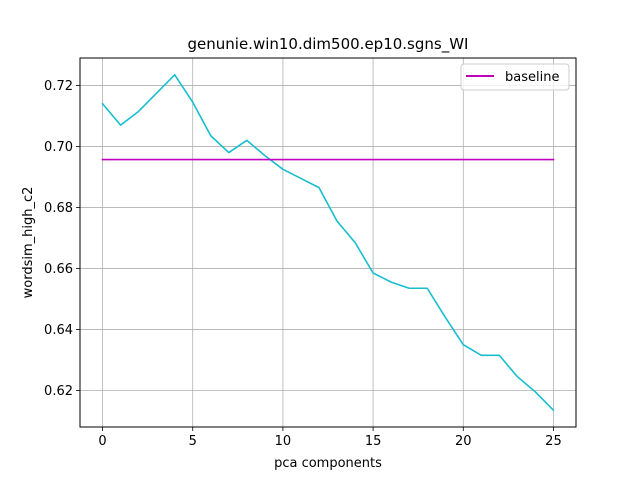 This screenshot has height=480, width=640. I want to click on y-tick-label: 0.64, so click(58, 330).